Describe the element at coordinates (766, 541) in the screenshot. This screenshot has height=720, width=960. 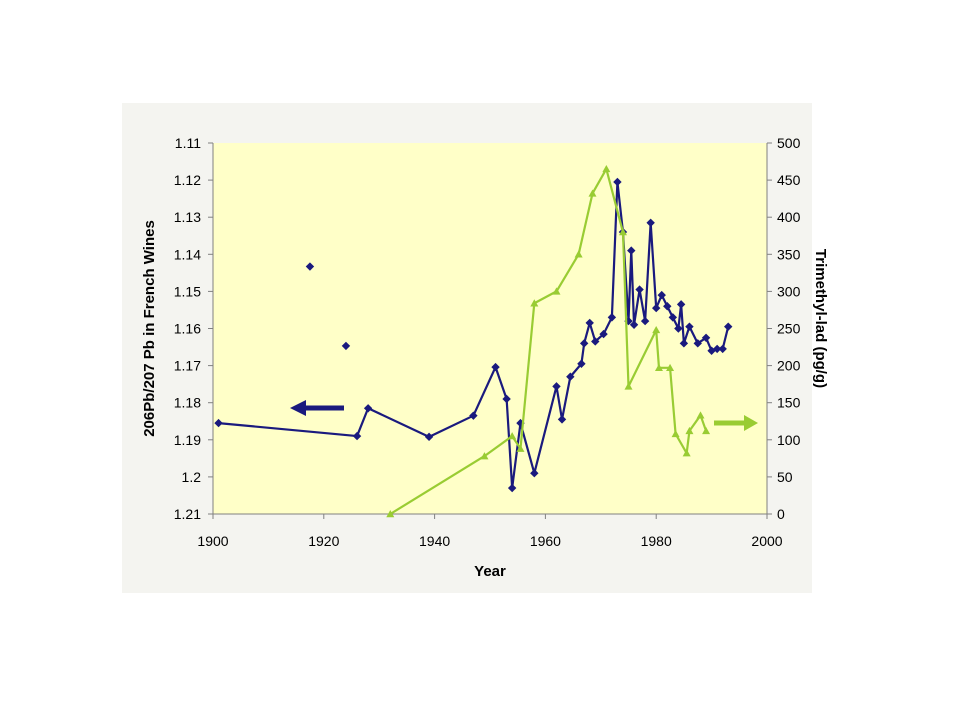
I see `x-tick-label: 2000` at that location.